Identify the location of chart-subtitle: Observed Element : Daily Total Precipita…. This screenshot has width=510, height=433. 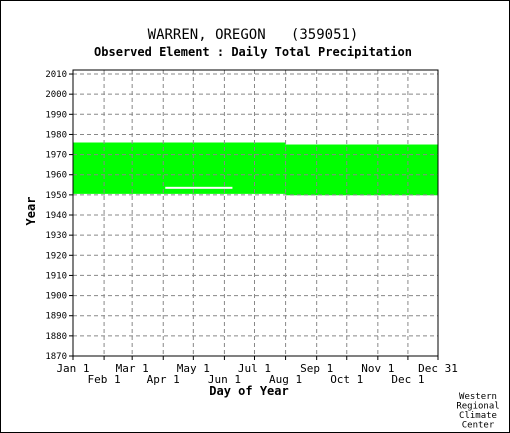
(253, 52).